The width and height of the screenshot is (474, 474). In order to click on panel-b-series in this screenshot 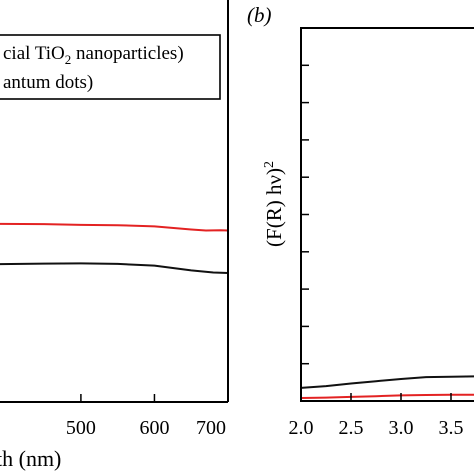, I will do `click(387, 387)`.